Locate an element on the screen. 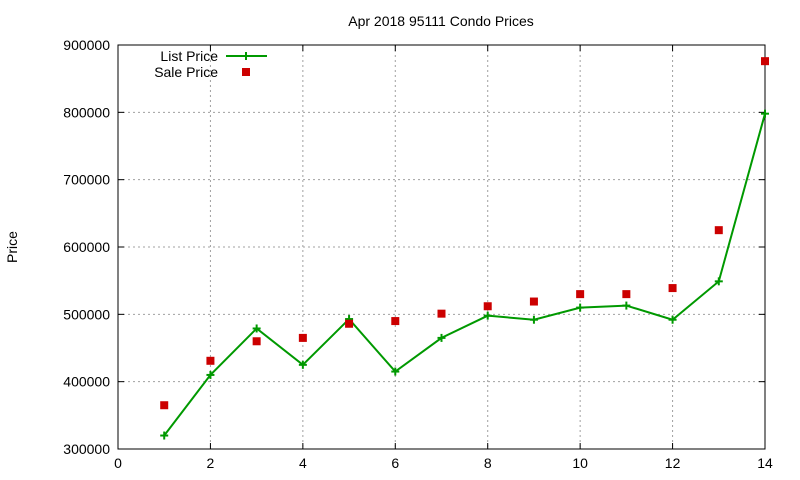 The height and width of the screenshot is (480, 800). chart-title: Apr 2018 95111 Condo Prices is located at coordinates (441, 21).